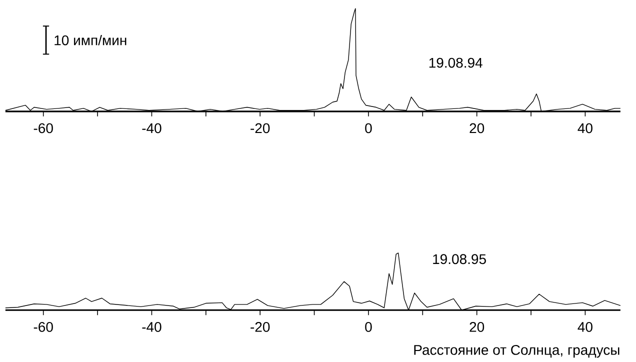 The height and width of the screenshot is (362, 636). What do you see at coordinates (517, 351) in the screenshot?
I see `x-axis-title: Расстояние от Солнца, градусы` at bounding box center [517, 351].